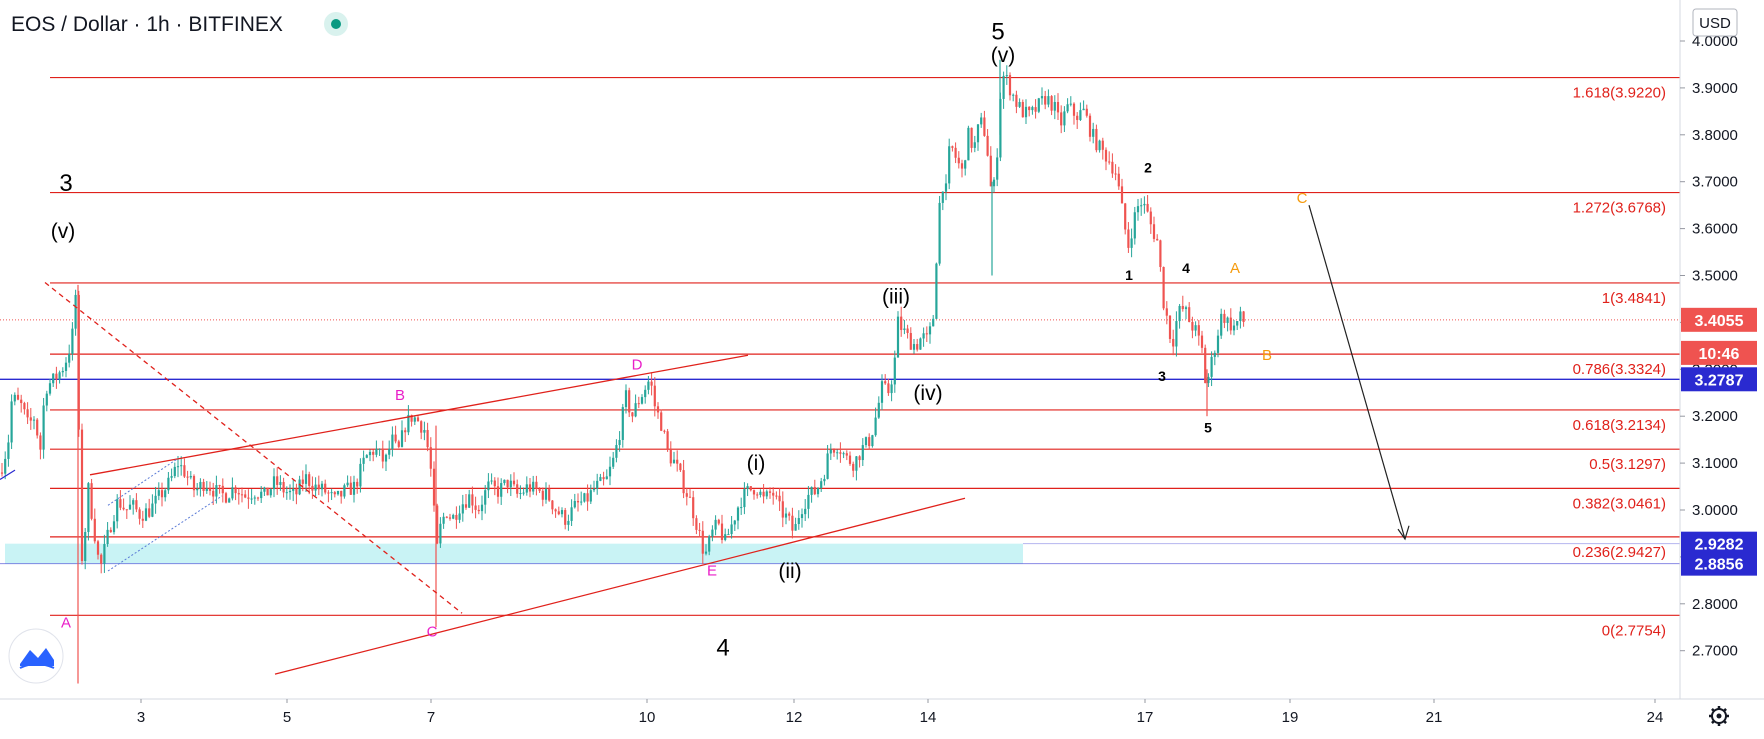 Image resolution: width=1764 pixels, height=739 pixels. What do you see at coordinates (1129, 275) in the screenshot?
I see `wave-label: 1` at bounding box center [1129, 275].